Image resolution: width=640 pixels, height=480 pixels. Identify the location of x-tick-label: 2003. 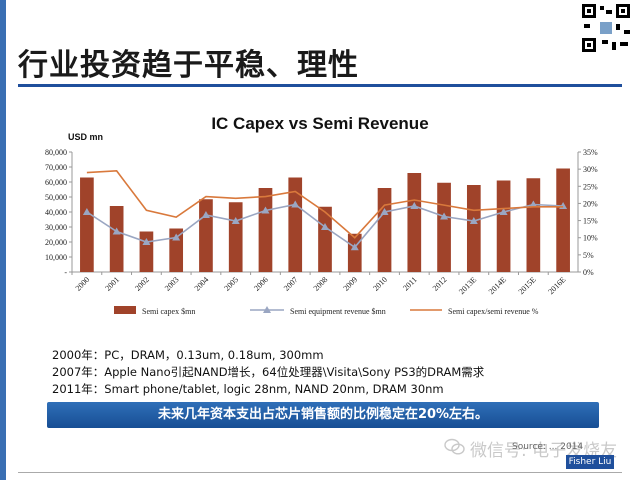
(172, 284).